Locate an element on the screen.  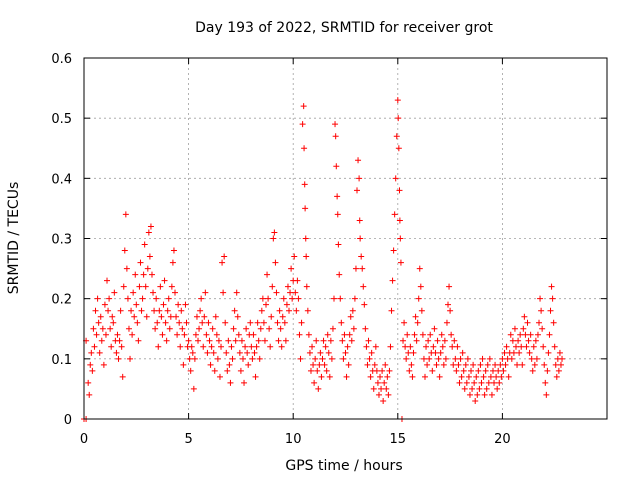
y-tick-label: 0.3 is located at coordinates (61, 240).